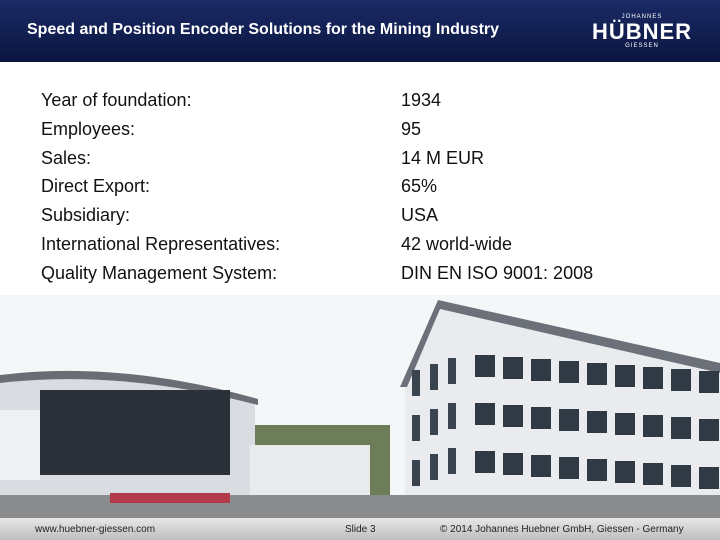  Describe the element at coordinates (457, 244) in the screenshot. I see `fact-value: 42 world-wide` at that location.